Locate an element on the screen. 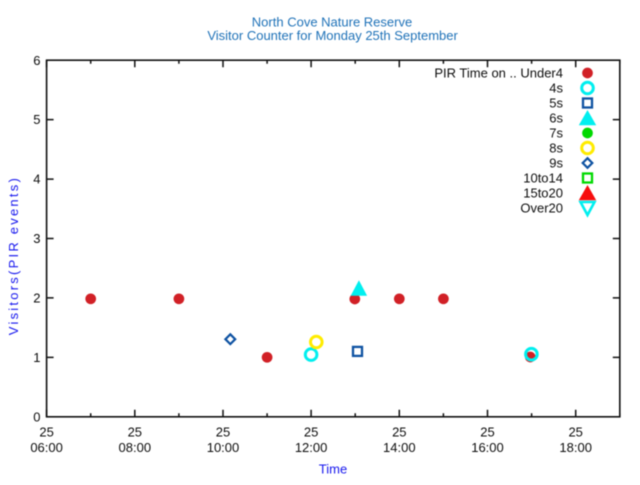 The height and width of the screenshot is (485, 640). svg-text: 5s is located at coordinates (556, 103).